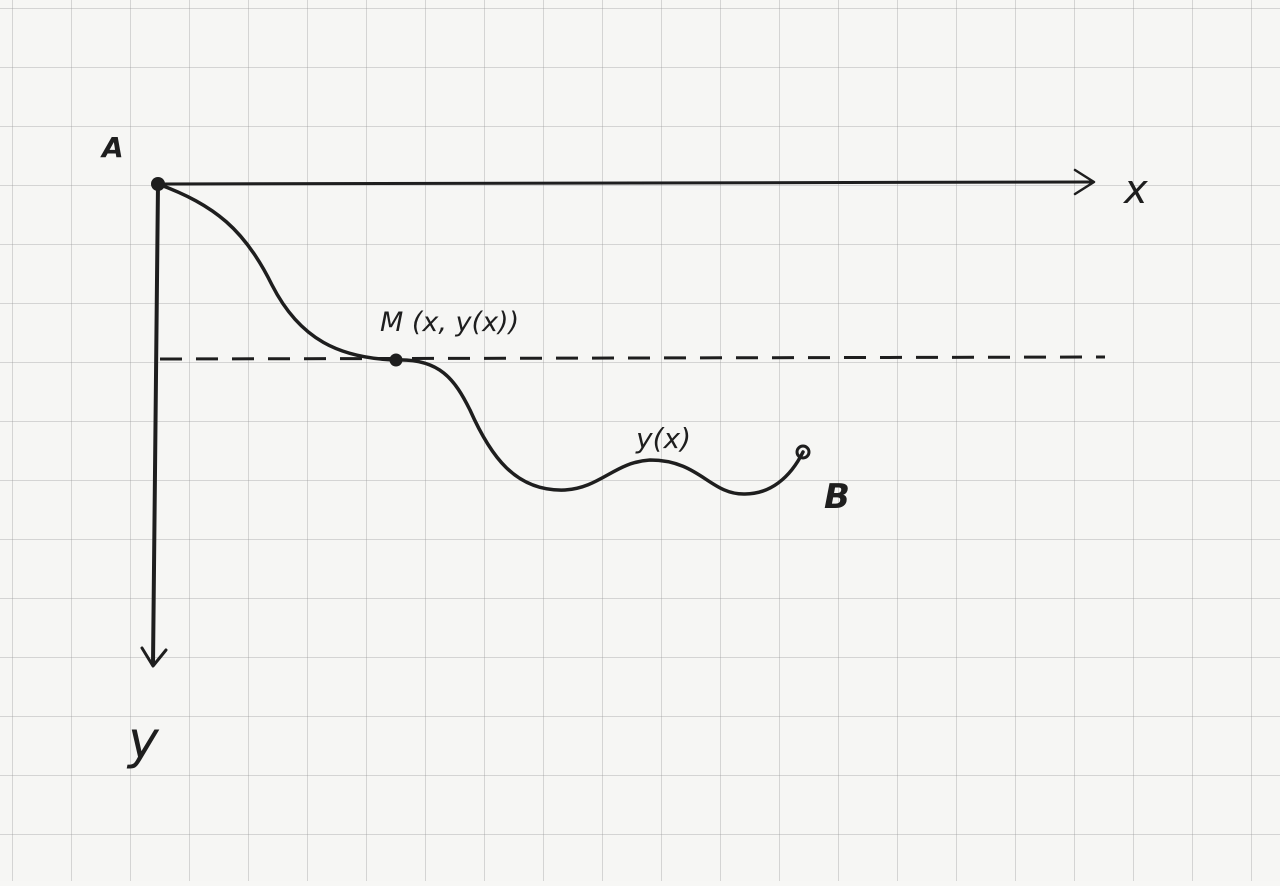 The width and height of the screenshot is (1280, 886). What do you see at coordinates (396, 360) in the screenshot?
I see `point-m-dot` at bounding box center [396, 360].